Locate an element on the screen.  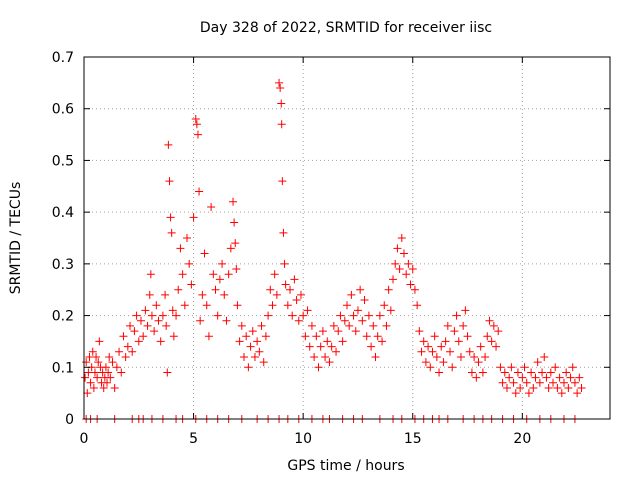
y-tick-label: 0.3 is located at coordinates (63, 265).